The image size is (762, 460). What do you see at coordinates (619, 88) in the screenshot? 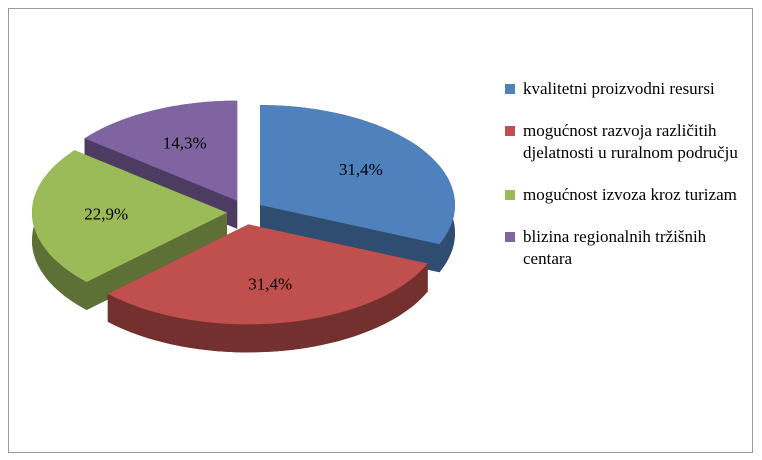
I see `legend-label: kvalitetni proizvodni resursi` at bounding box center [619, 88].